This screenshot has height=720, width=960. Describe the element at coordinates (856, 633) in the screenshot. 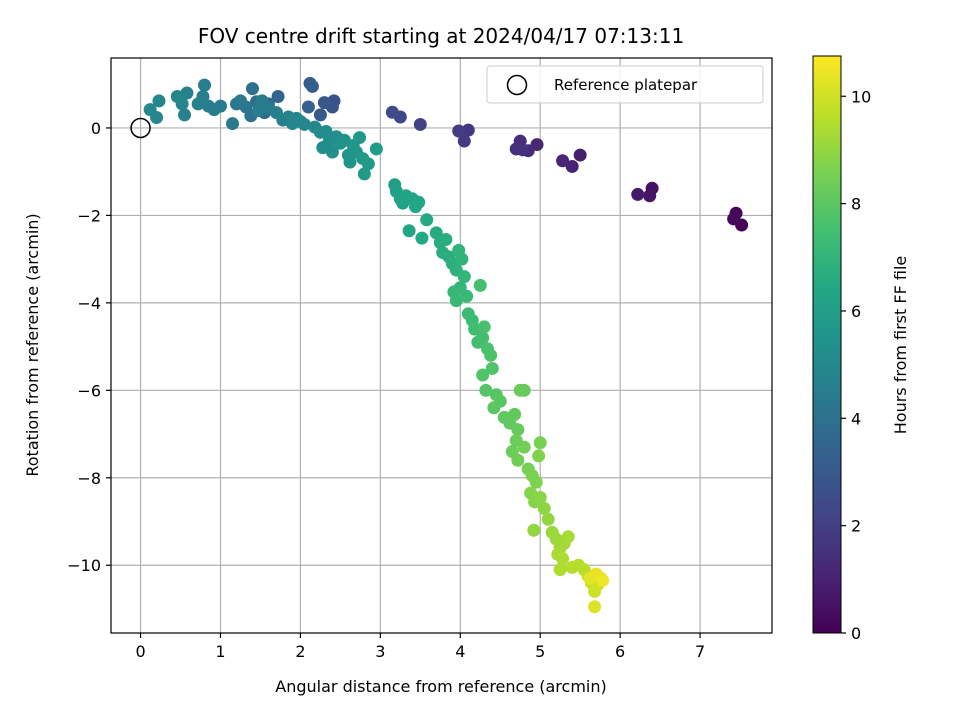

I see `colorbar-tick-label: 0` at that location.